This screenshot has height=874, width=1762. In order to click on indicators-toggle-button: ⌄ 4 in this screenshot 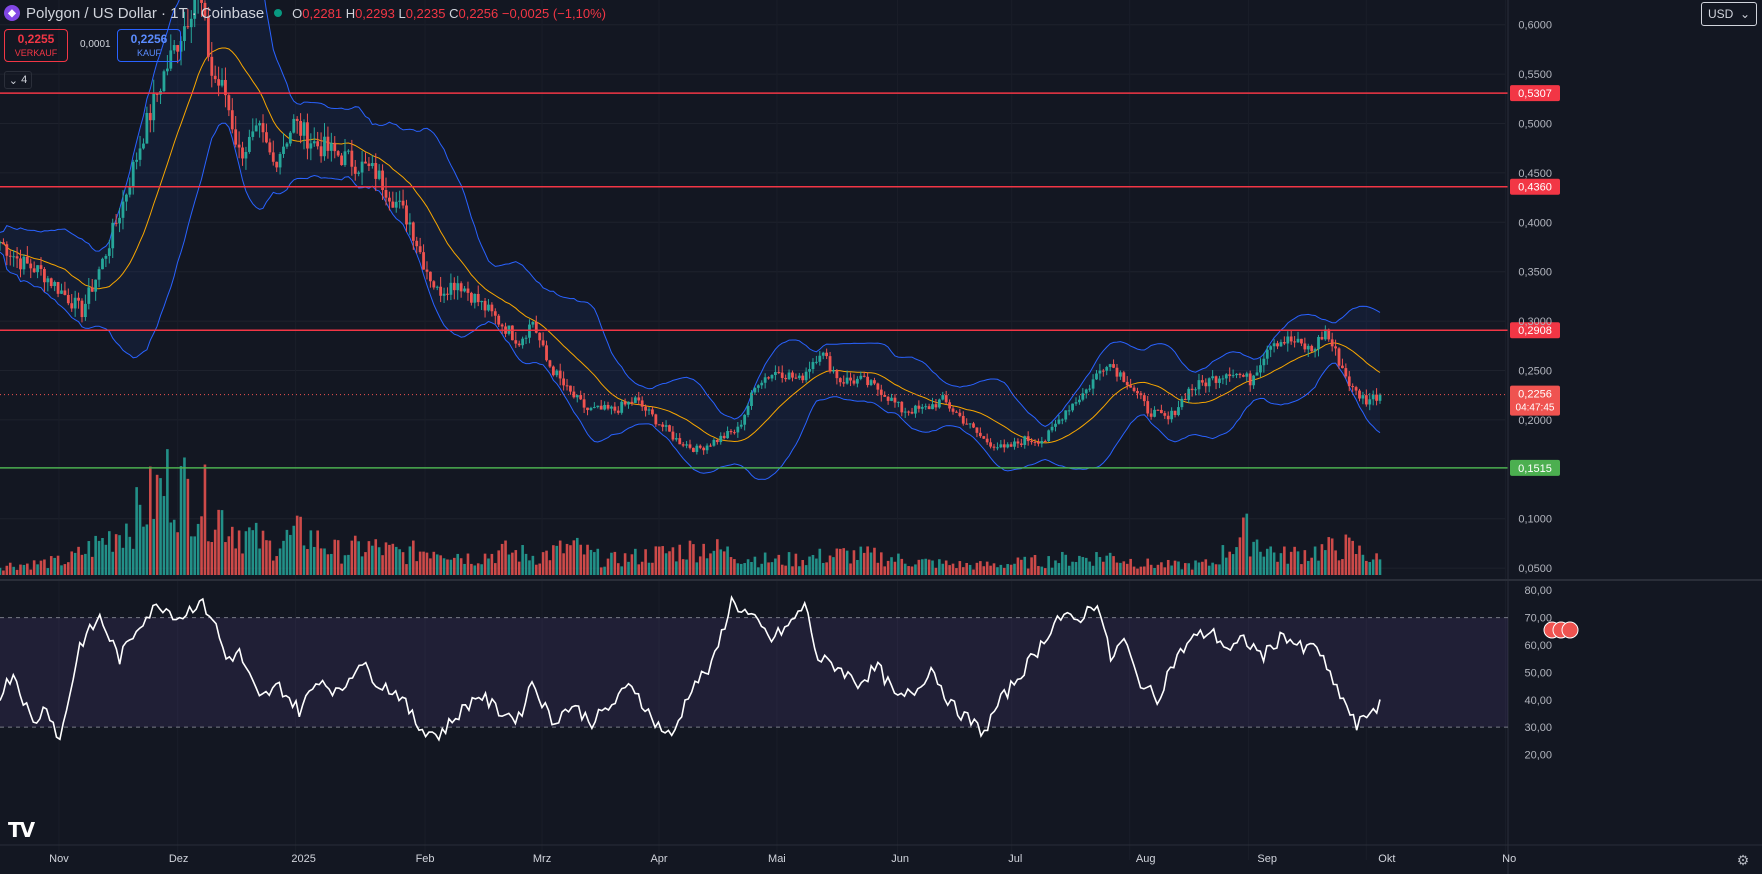, I will do `click(18, 80)`.